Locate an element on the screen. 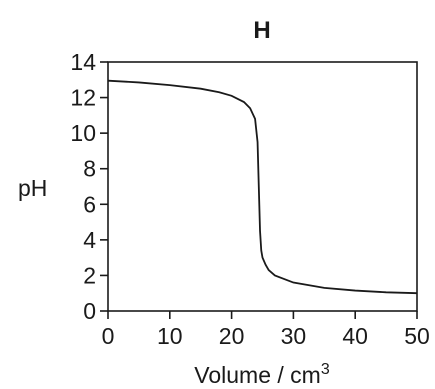 The image size is (435, 389). x-axis-title: Volume / cm3 is located at coordinates (262, 374).